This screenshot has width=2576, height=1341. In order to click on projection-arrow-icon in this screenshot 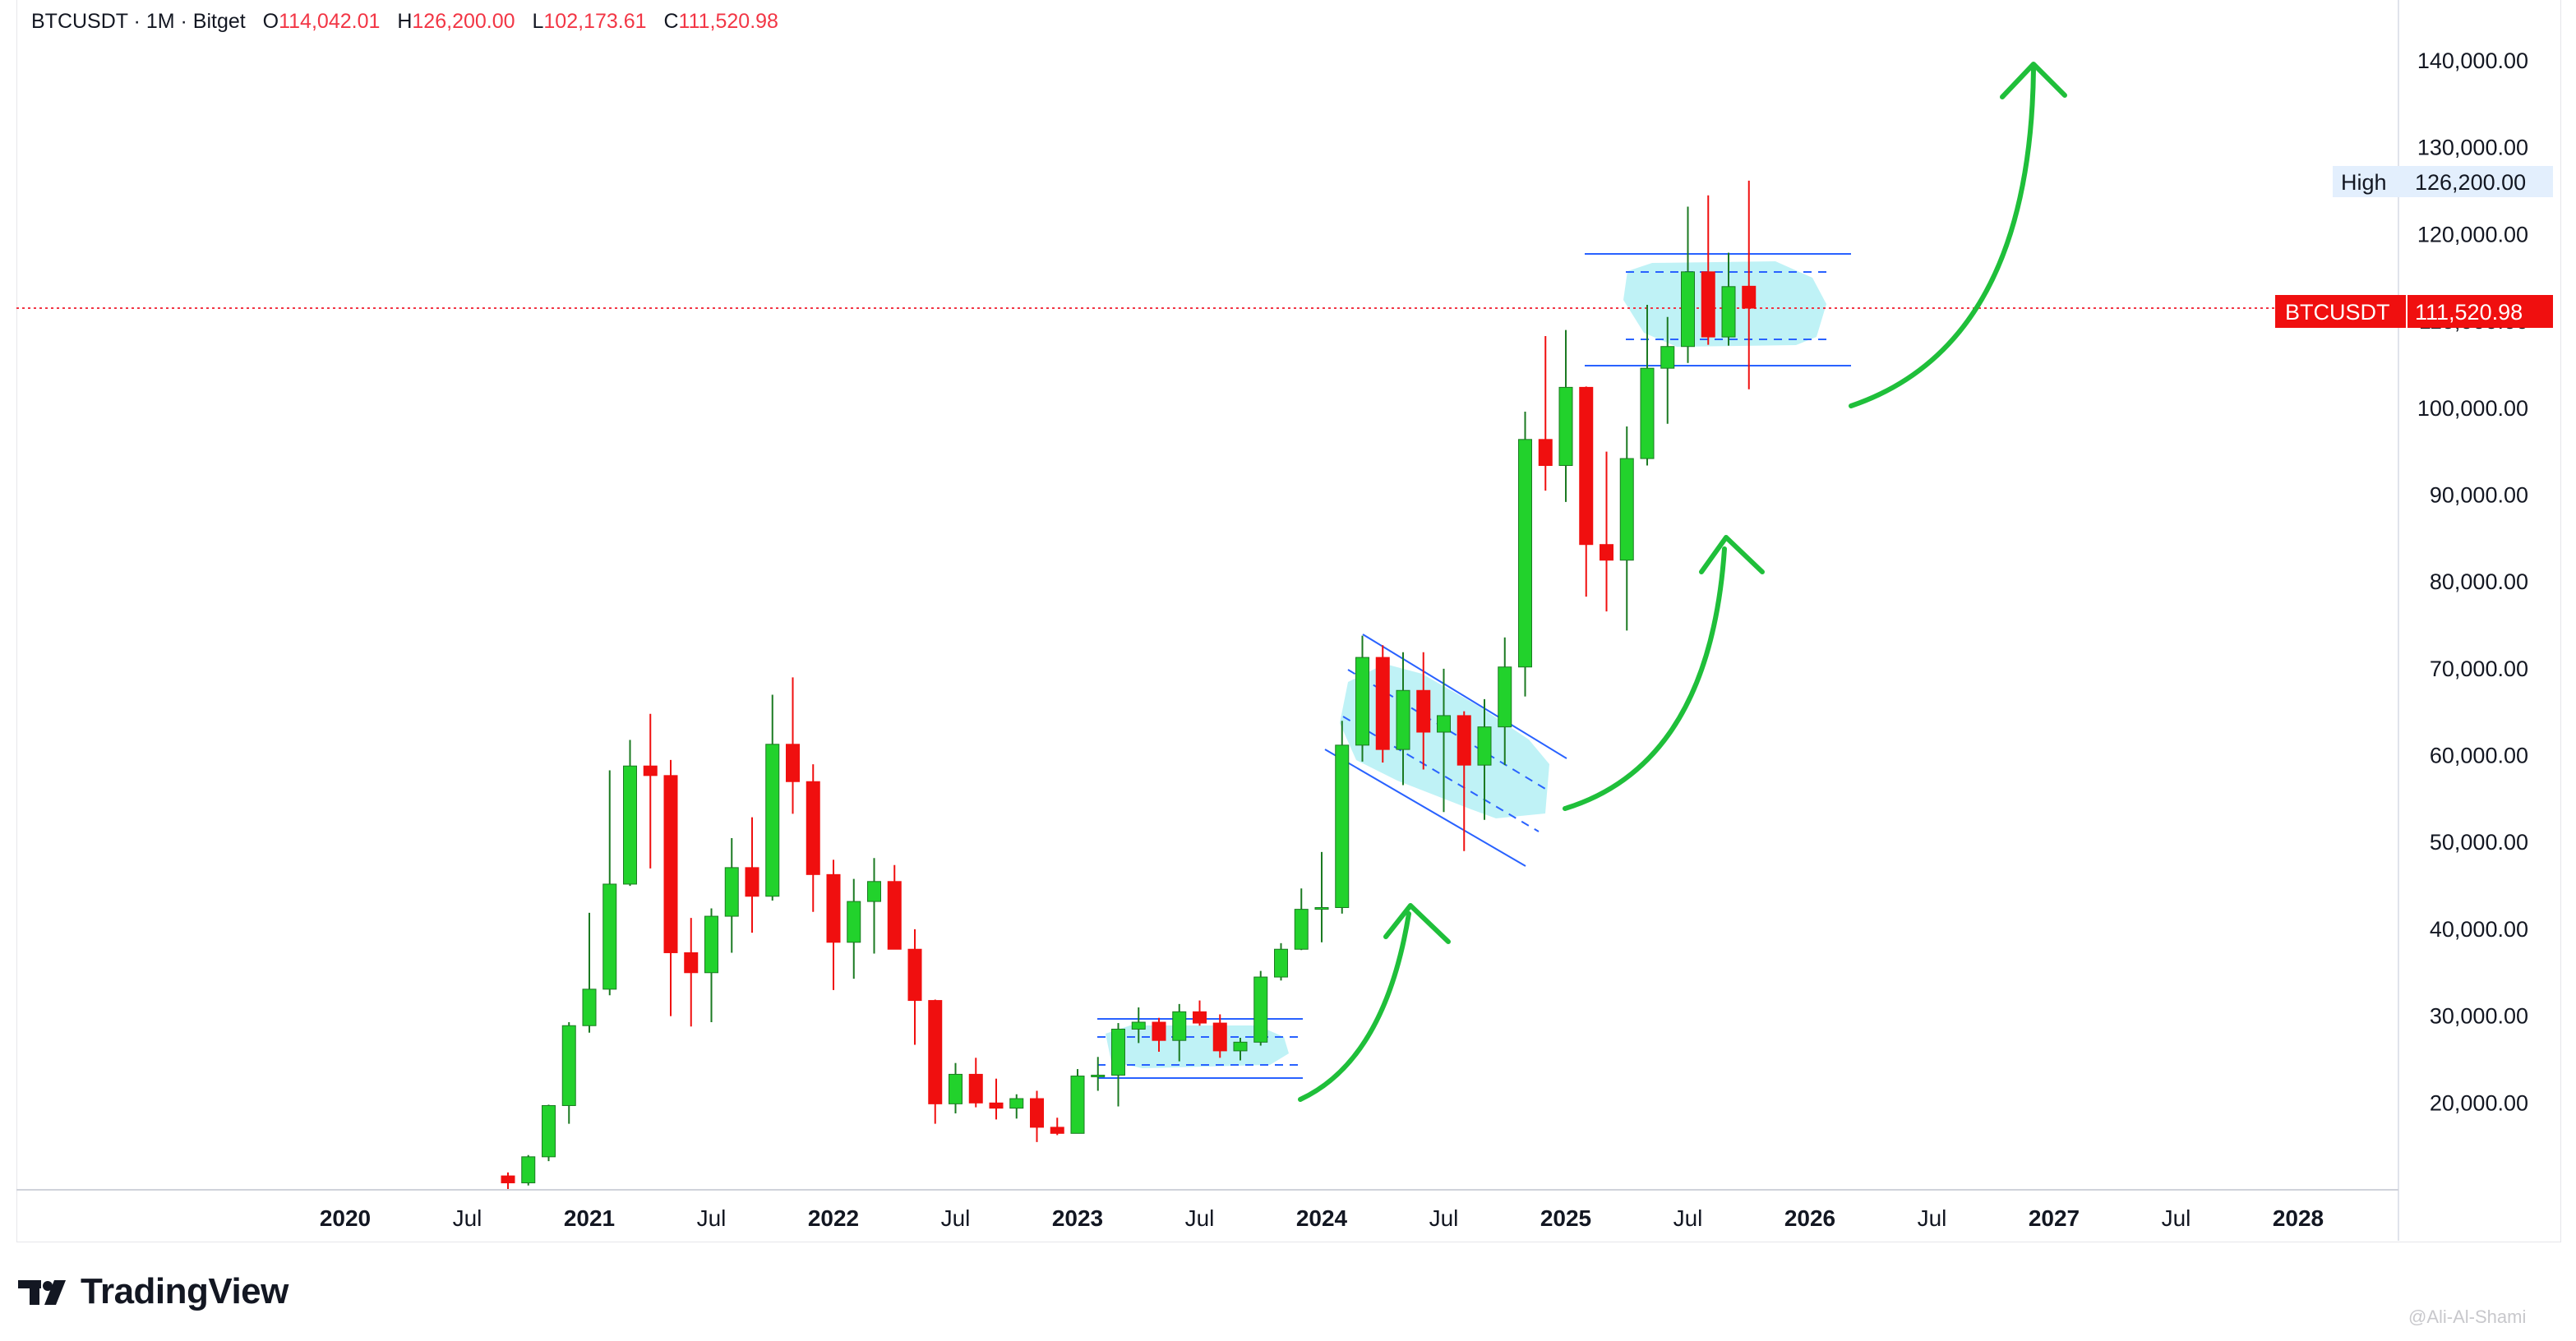, I will do `click(1645, 678)`.